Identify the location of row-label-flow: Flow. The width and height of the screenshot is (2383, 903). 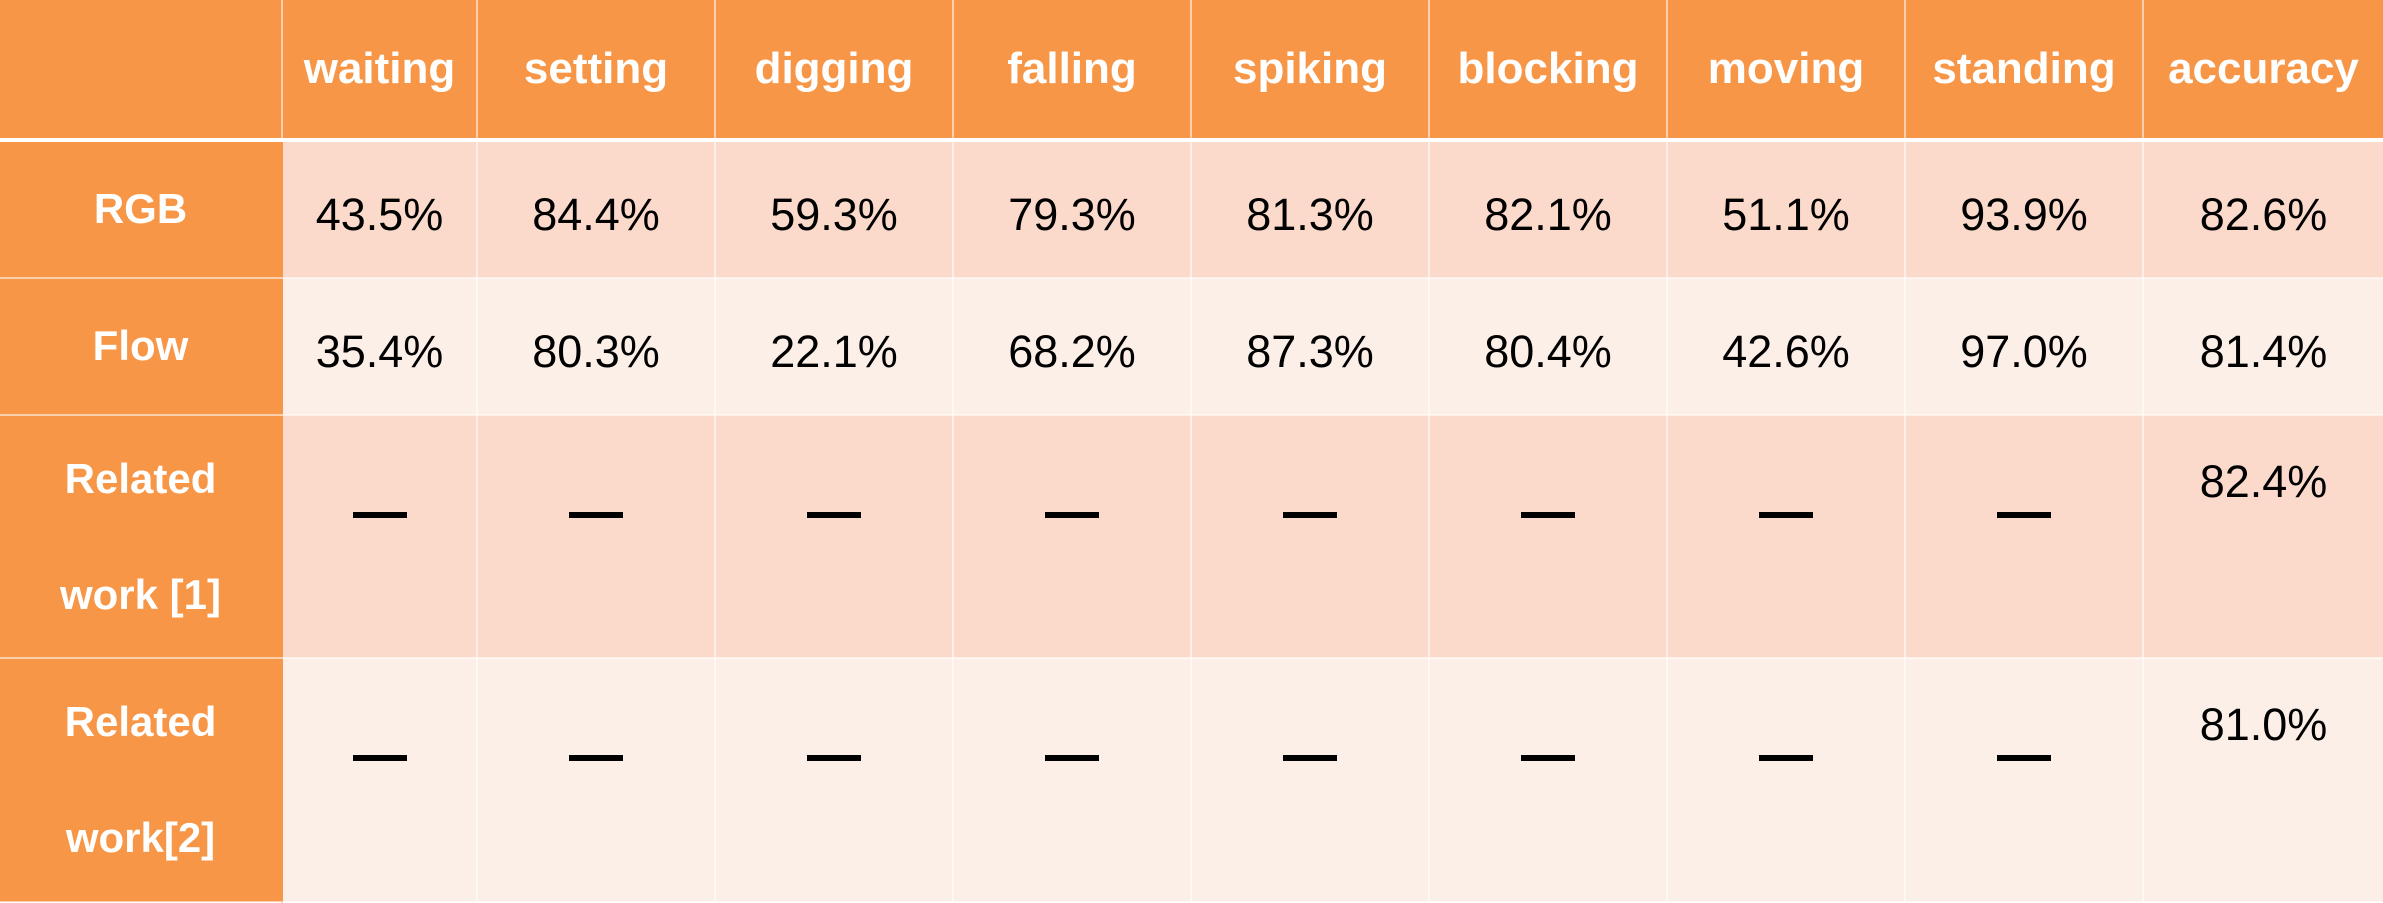
(141, 346).